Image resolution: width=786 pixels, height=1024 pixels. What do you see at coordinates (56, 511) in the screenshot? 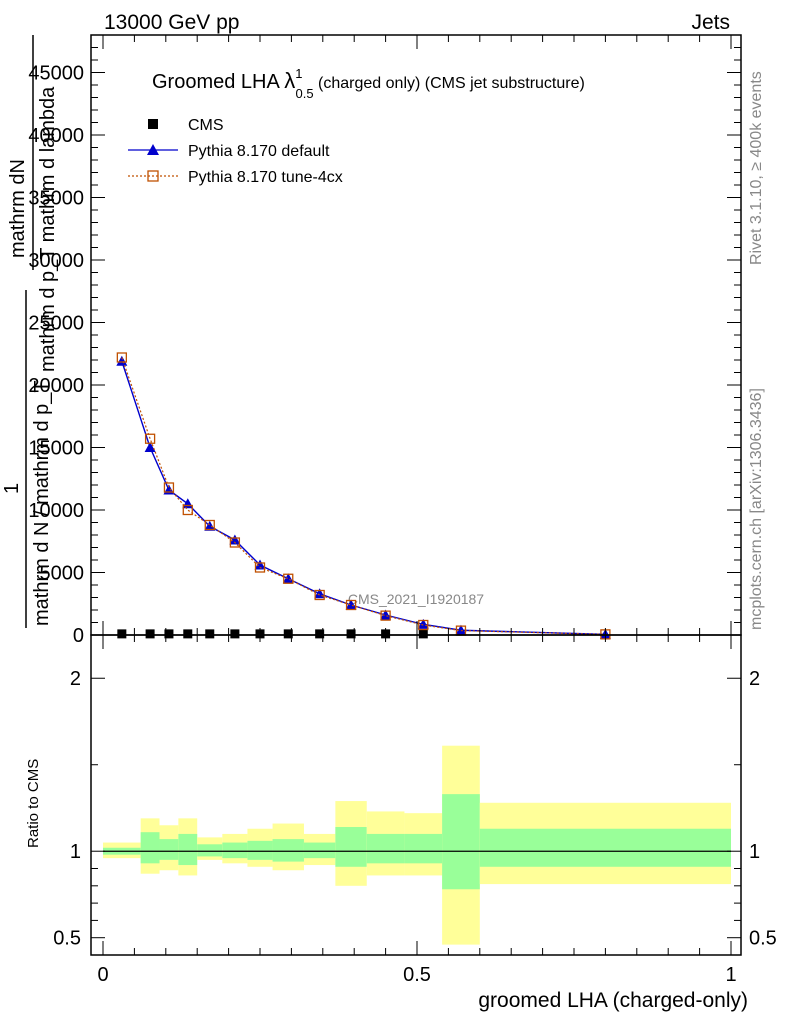
I see `main-ytick-label: 10000` at bounding box center [56, 511].